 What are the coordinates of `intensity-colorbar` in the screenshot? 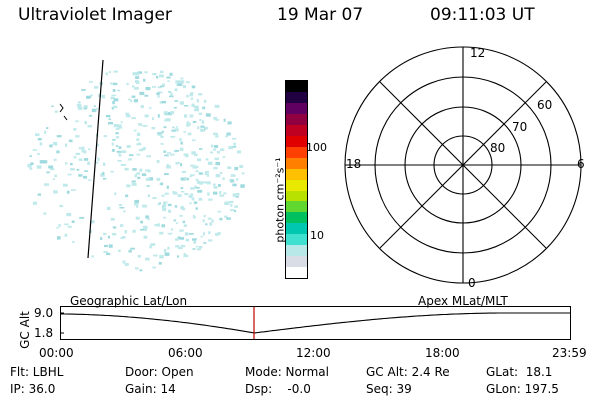 It's located at (296, 179).